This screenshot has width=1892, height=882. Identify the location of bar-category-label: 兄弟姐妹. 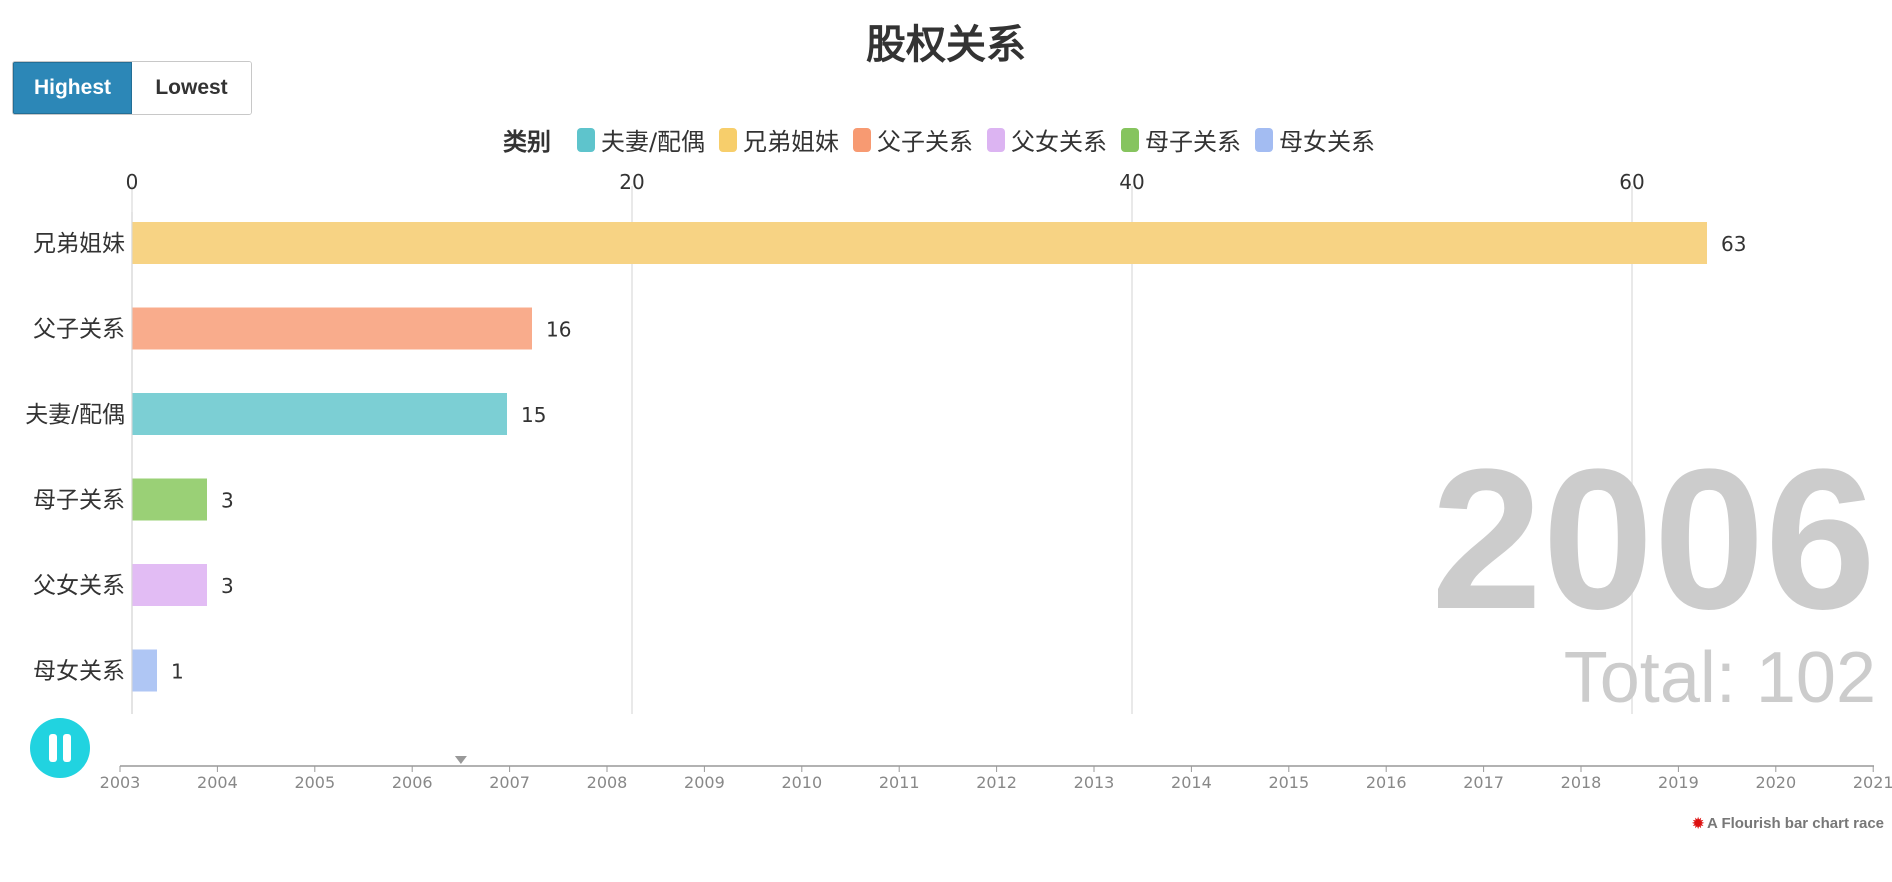
(79, 244).